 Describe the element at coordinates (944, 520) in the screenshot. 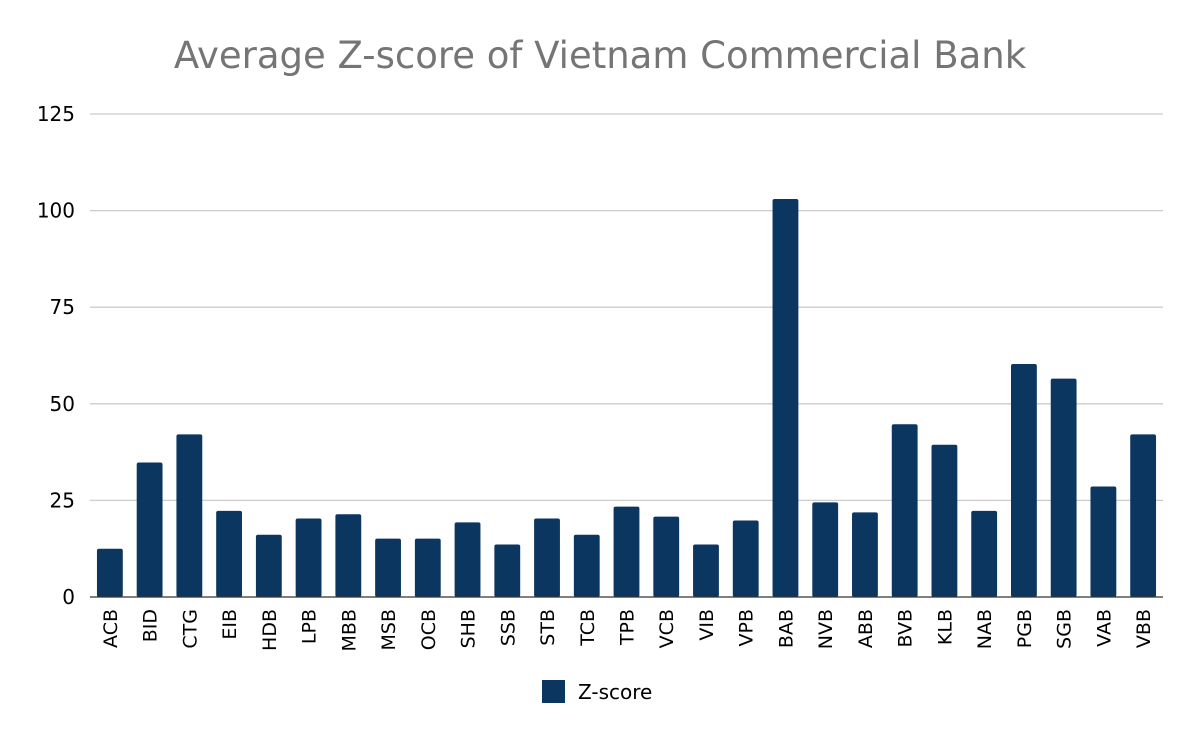

I see `bar-klb` at that location.